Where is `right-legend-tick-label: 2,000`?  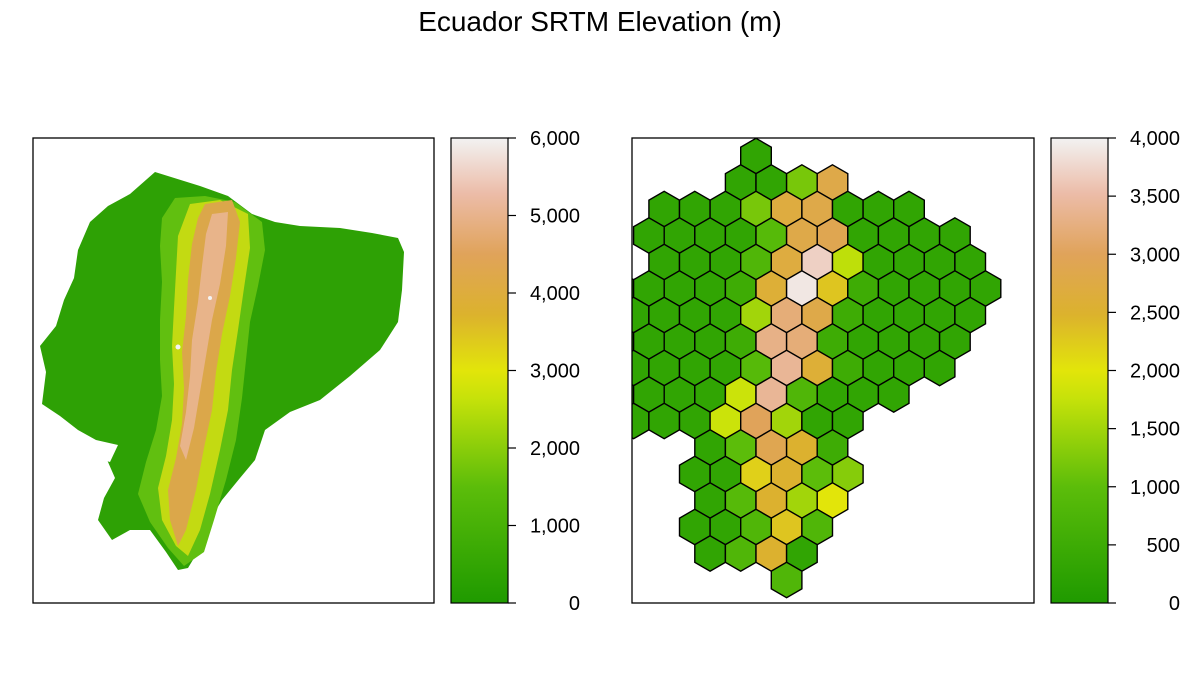 right-legend-tick-label: 2,000 is located at coordinates (1155, 372).